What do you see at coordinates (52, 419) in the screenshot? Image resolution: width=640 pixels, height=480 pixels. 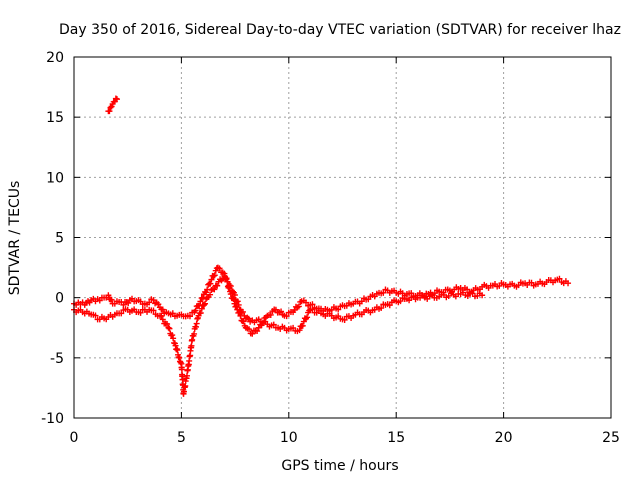 I see `y-tick-label: -10` at bounding box center [52, 419].